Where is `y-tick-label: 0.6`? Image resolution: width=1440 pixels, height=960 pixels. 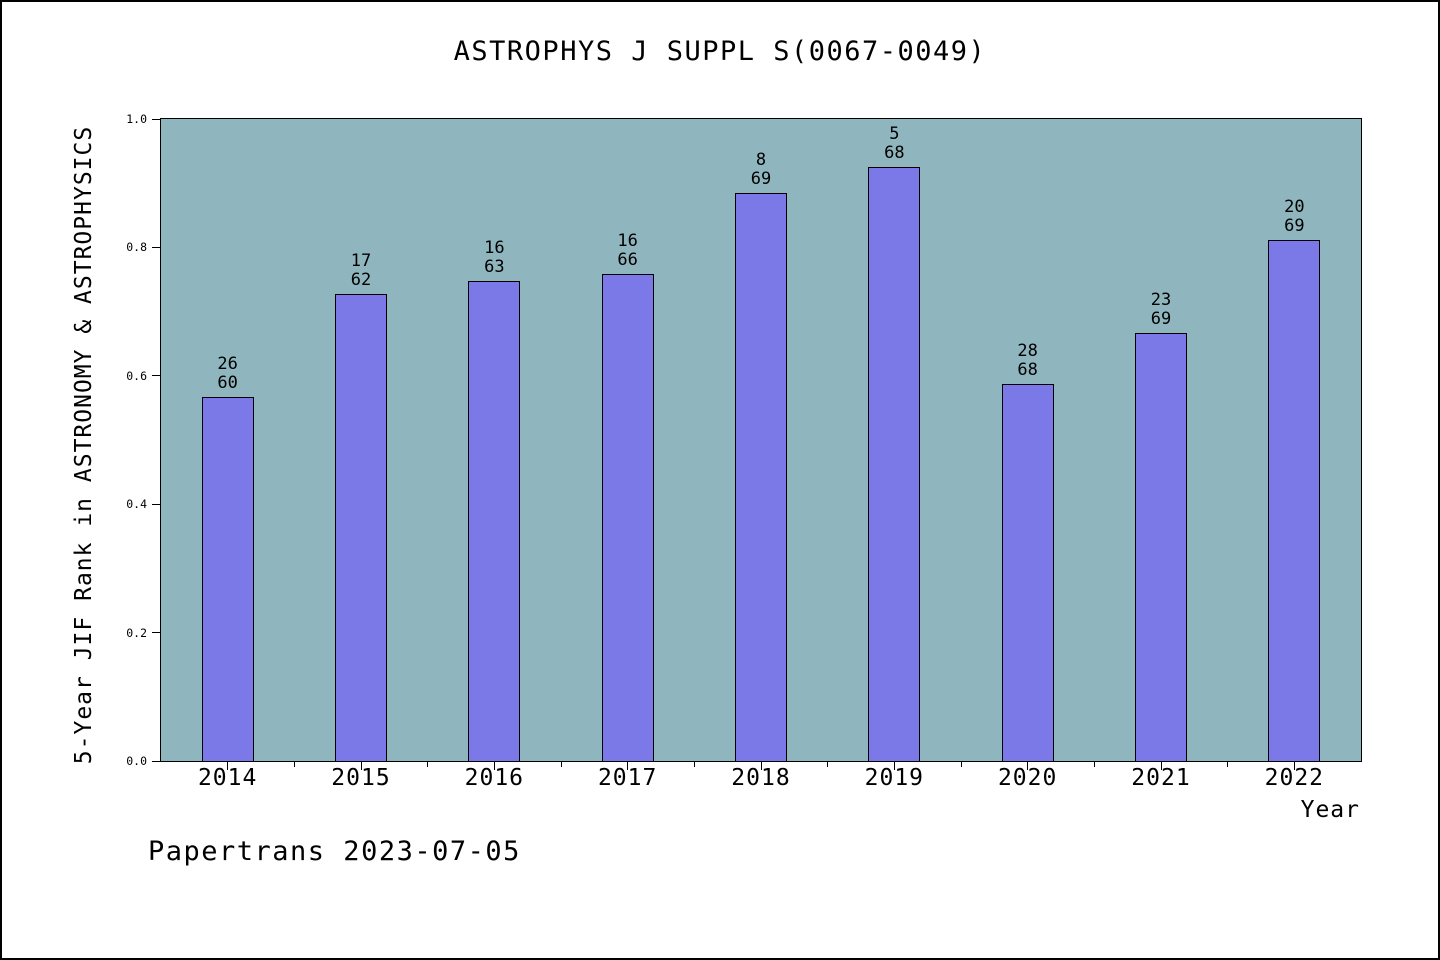 y-tick-label: 0.6 is located at coordinates (136, 375).